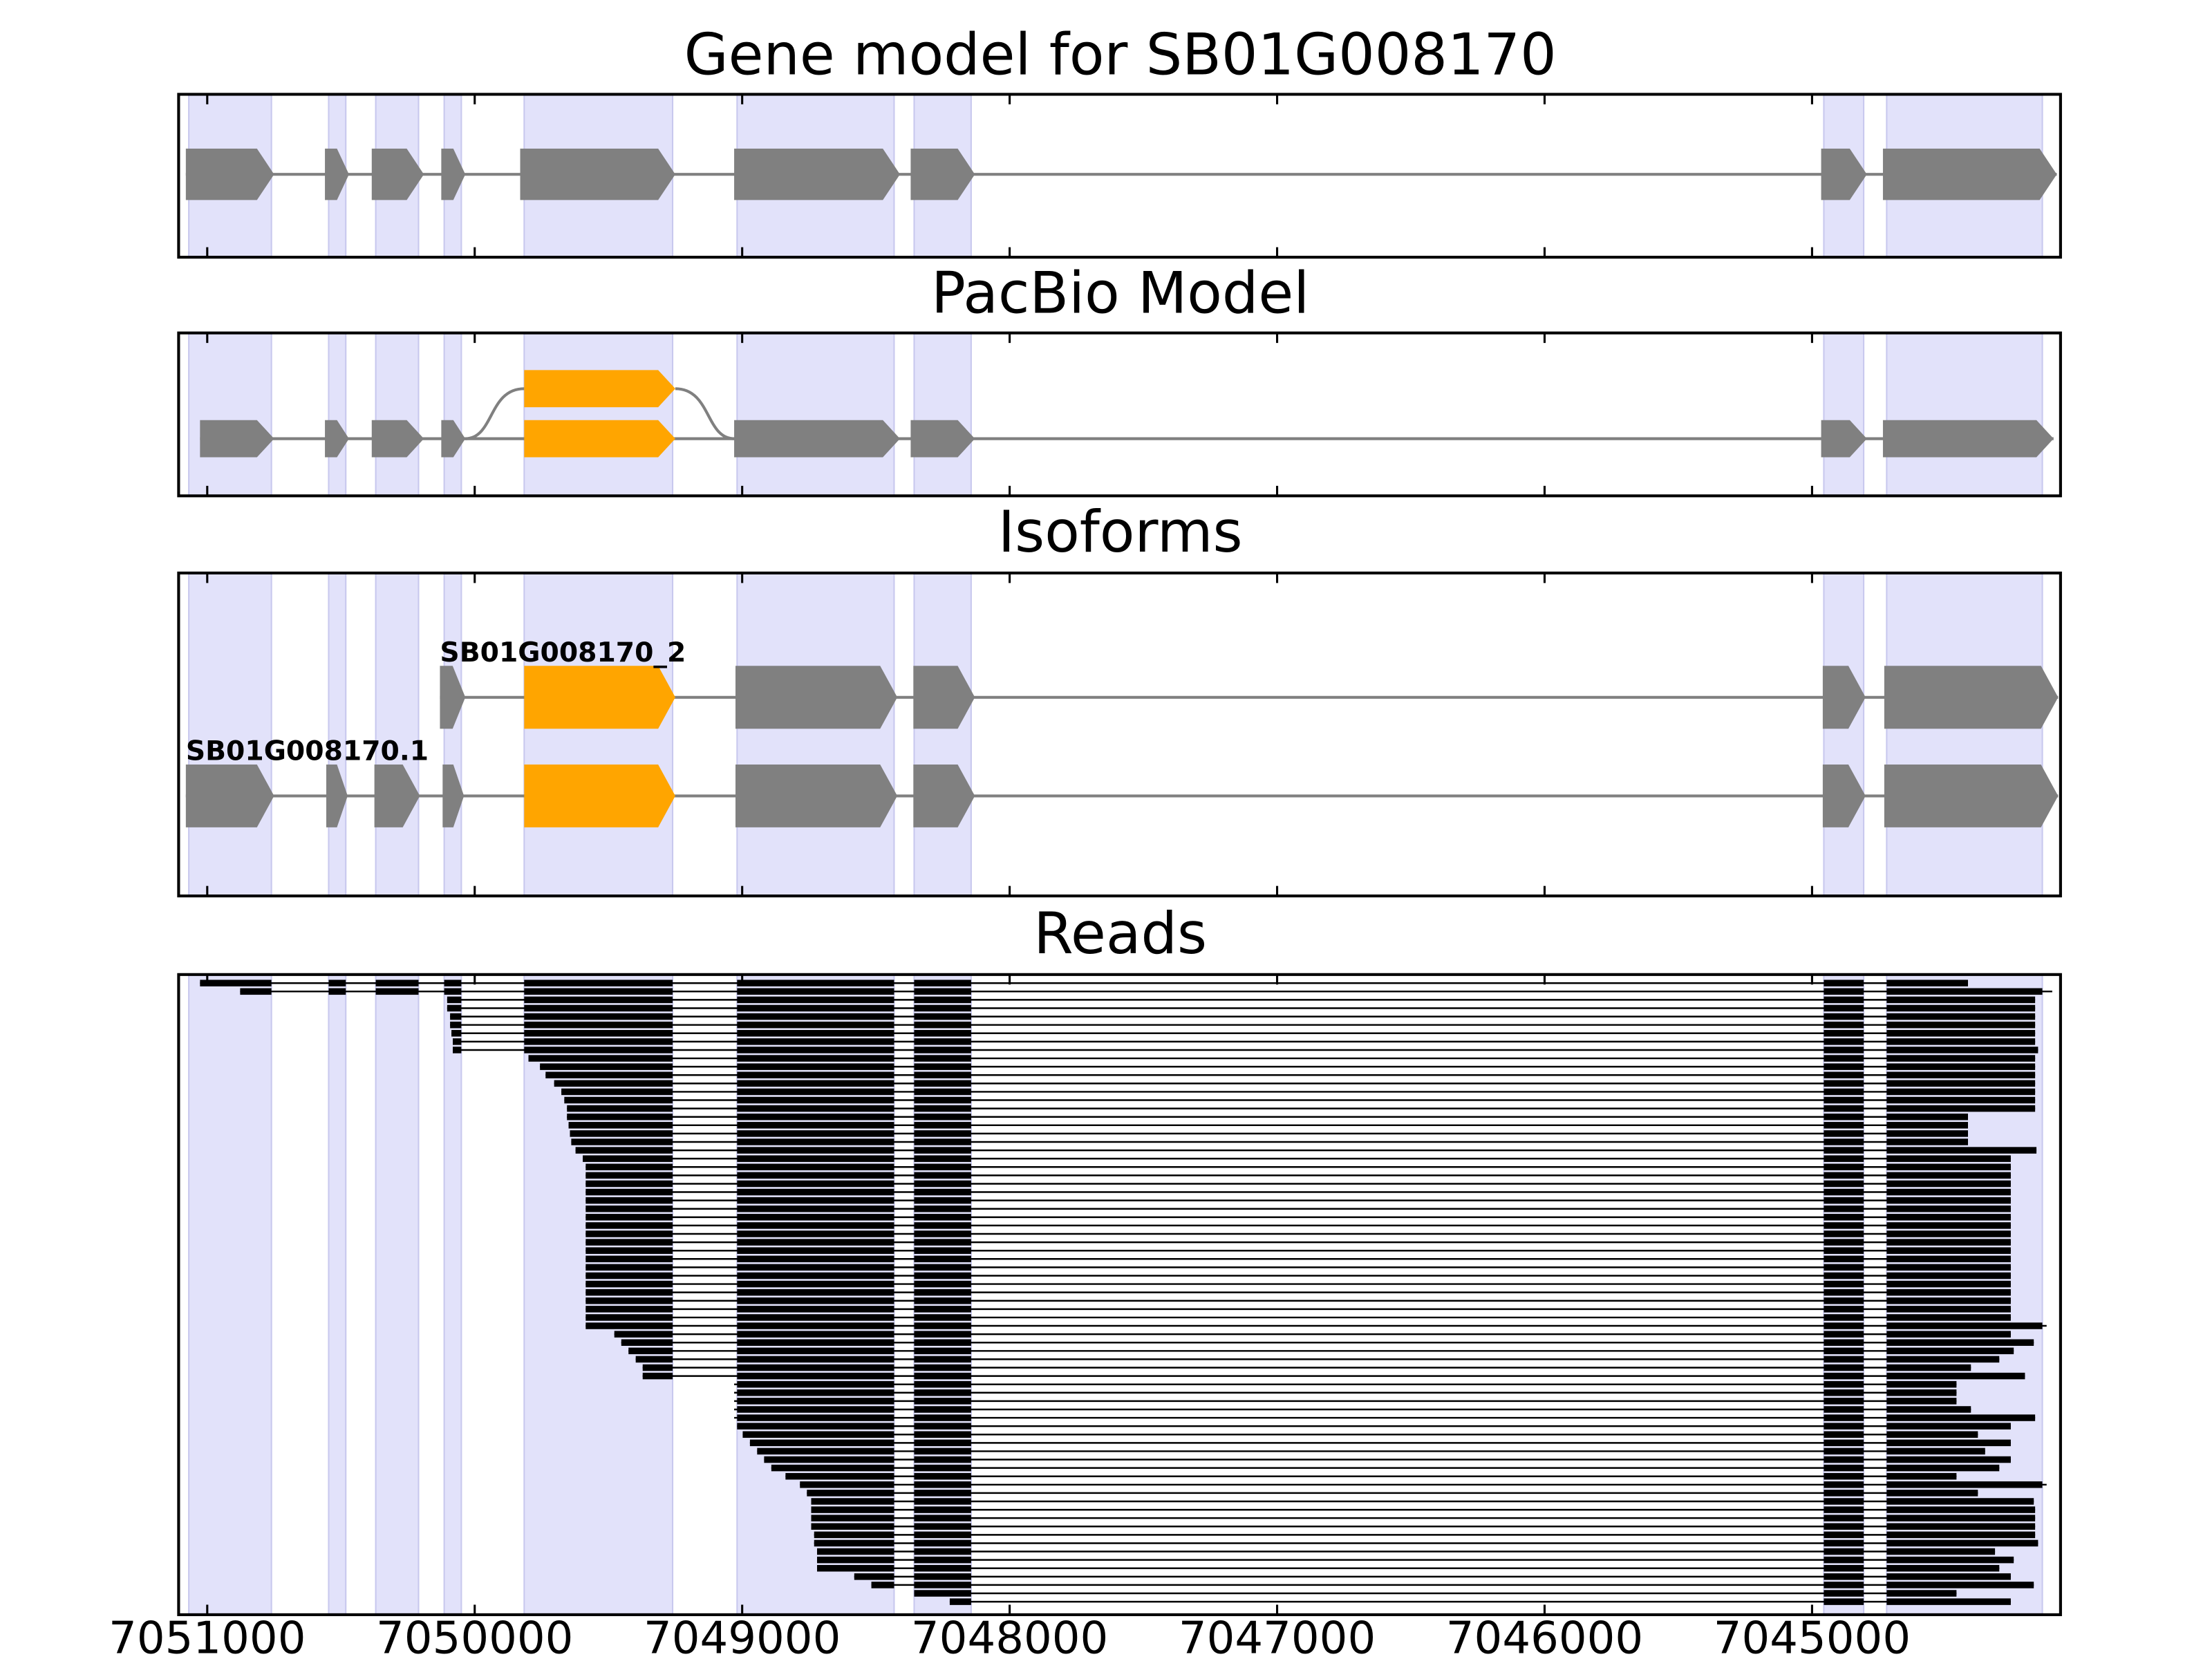 The width and height of the screenshot is (2212, 1659). What do you see at coordinates (742, 1636) in the screenshot?
I see `x-tick-label: 7049000` at bounding box center [742, 1636].